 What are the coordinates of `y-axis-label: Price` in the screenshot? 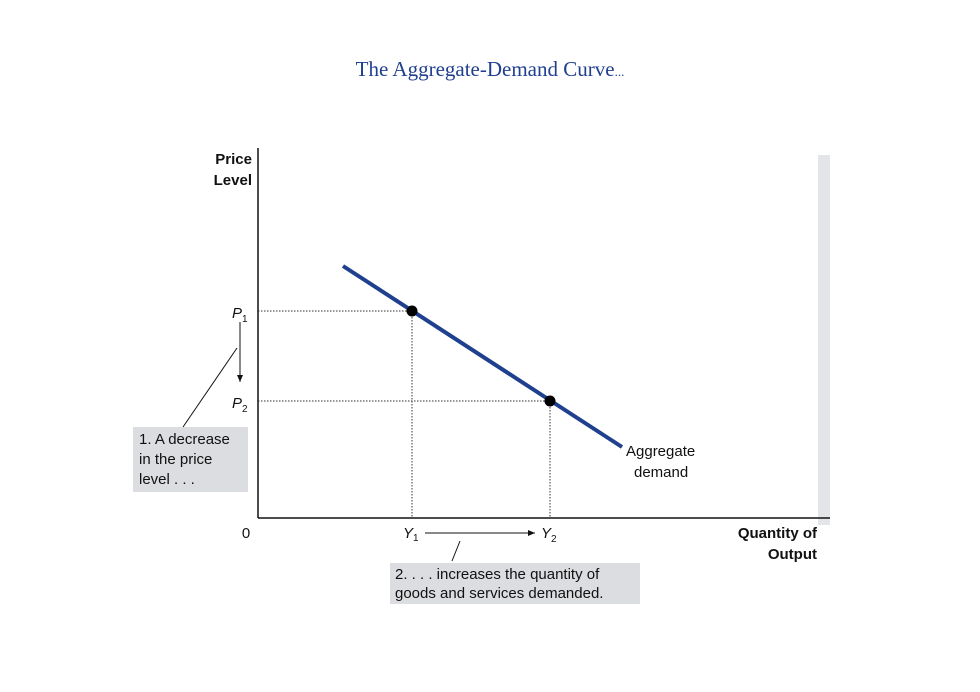 It's located at (233, 159).